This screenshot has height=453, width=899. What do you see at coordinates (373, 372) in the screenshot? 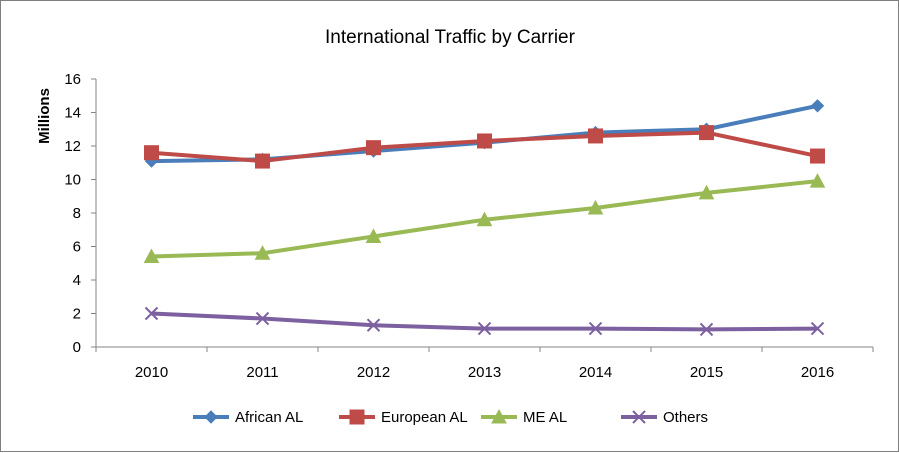
I see `x-tick-label: 2012` at bounding box center [373, 372].